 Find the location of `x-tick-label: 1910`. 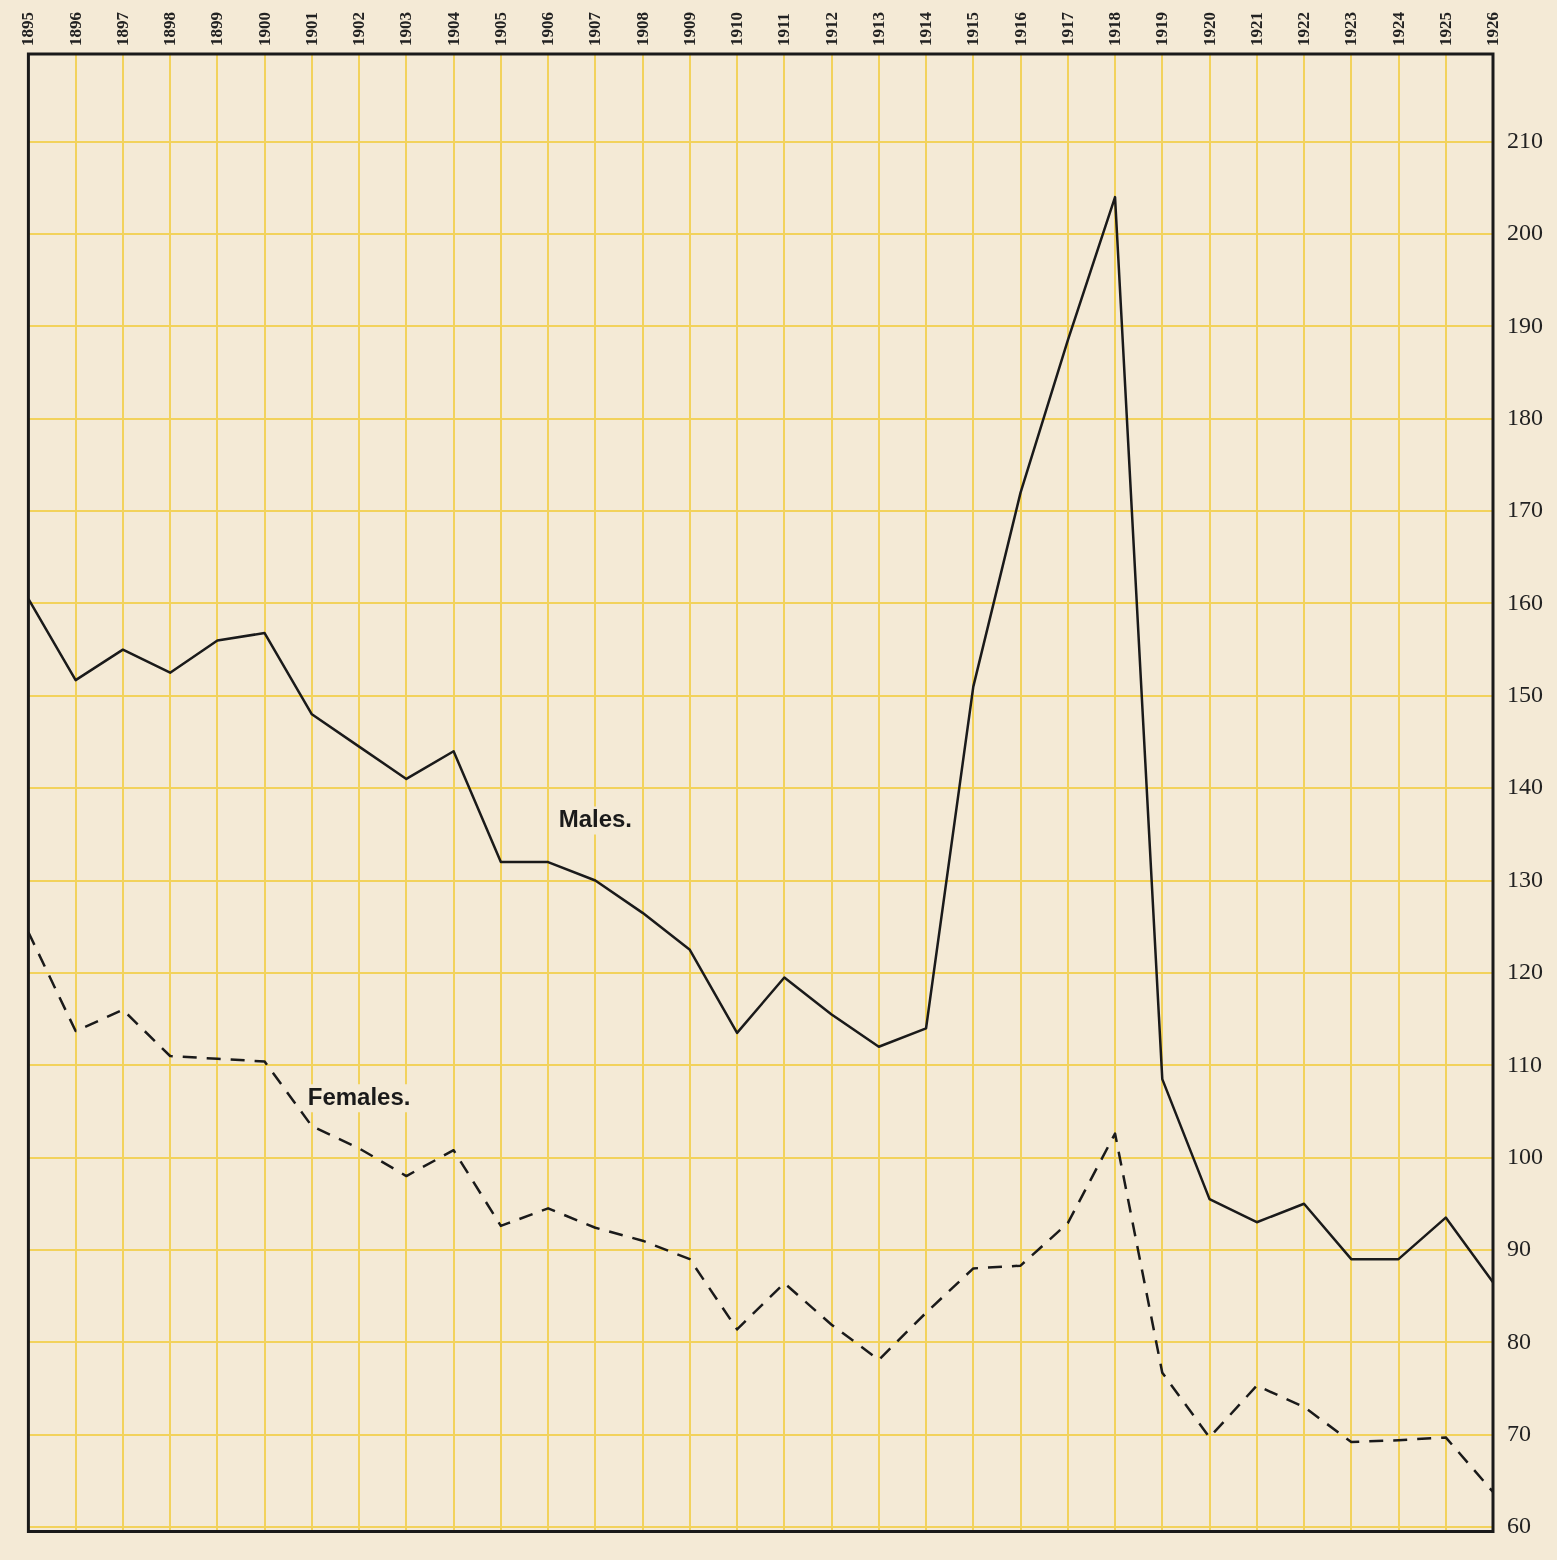

x-tick-label: 1910 is located at coordinates (737, 29).